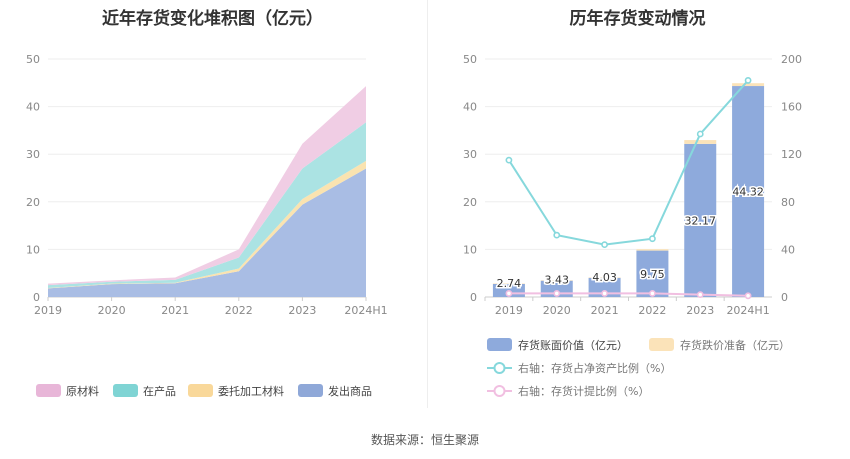 This screenshot has height=459, width=850. I want to click on legend-label: 原材料, so click(82, 391).